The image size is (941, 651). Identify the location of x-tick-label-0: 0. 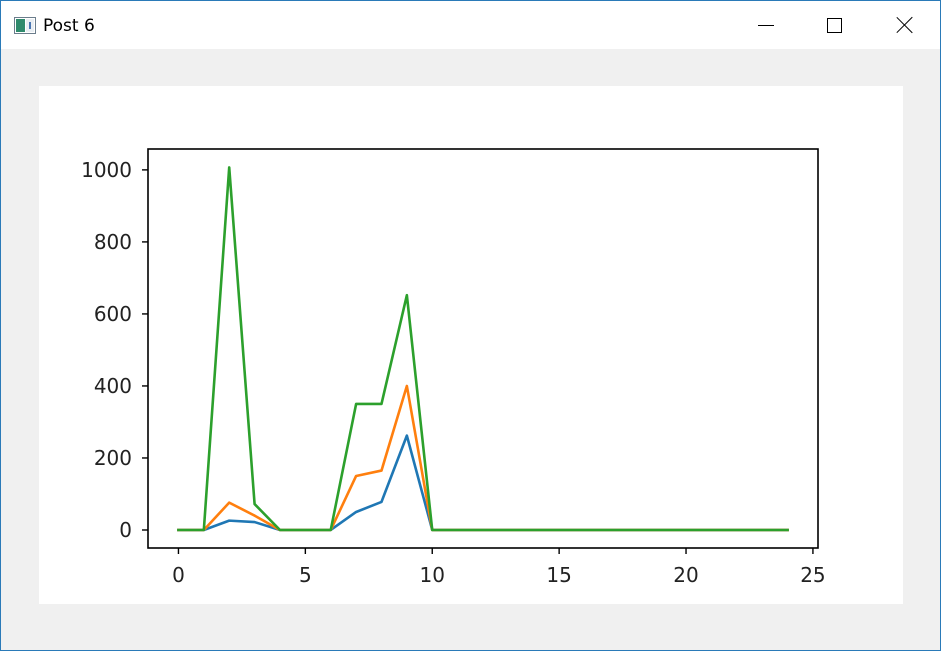
(178, 575).